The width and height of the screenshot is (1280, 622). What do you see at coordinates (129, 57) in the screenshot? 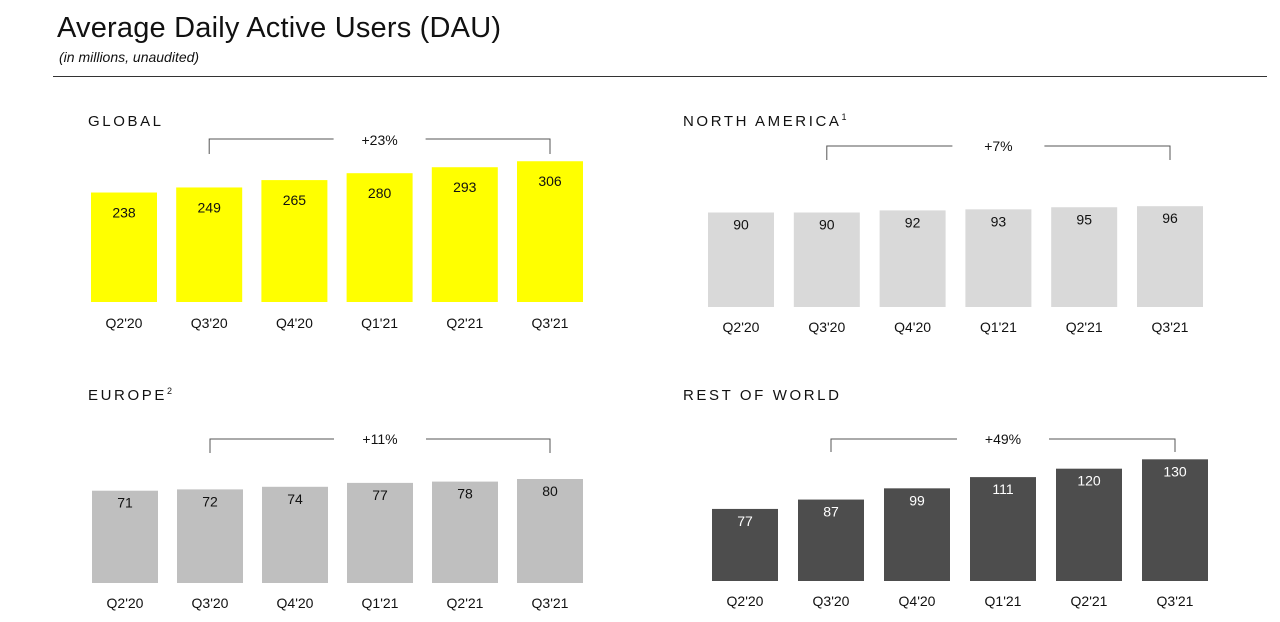
I see `page-subtitle: (in millions, unaudited)` at bounding box center [129, 57].